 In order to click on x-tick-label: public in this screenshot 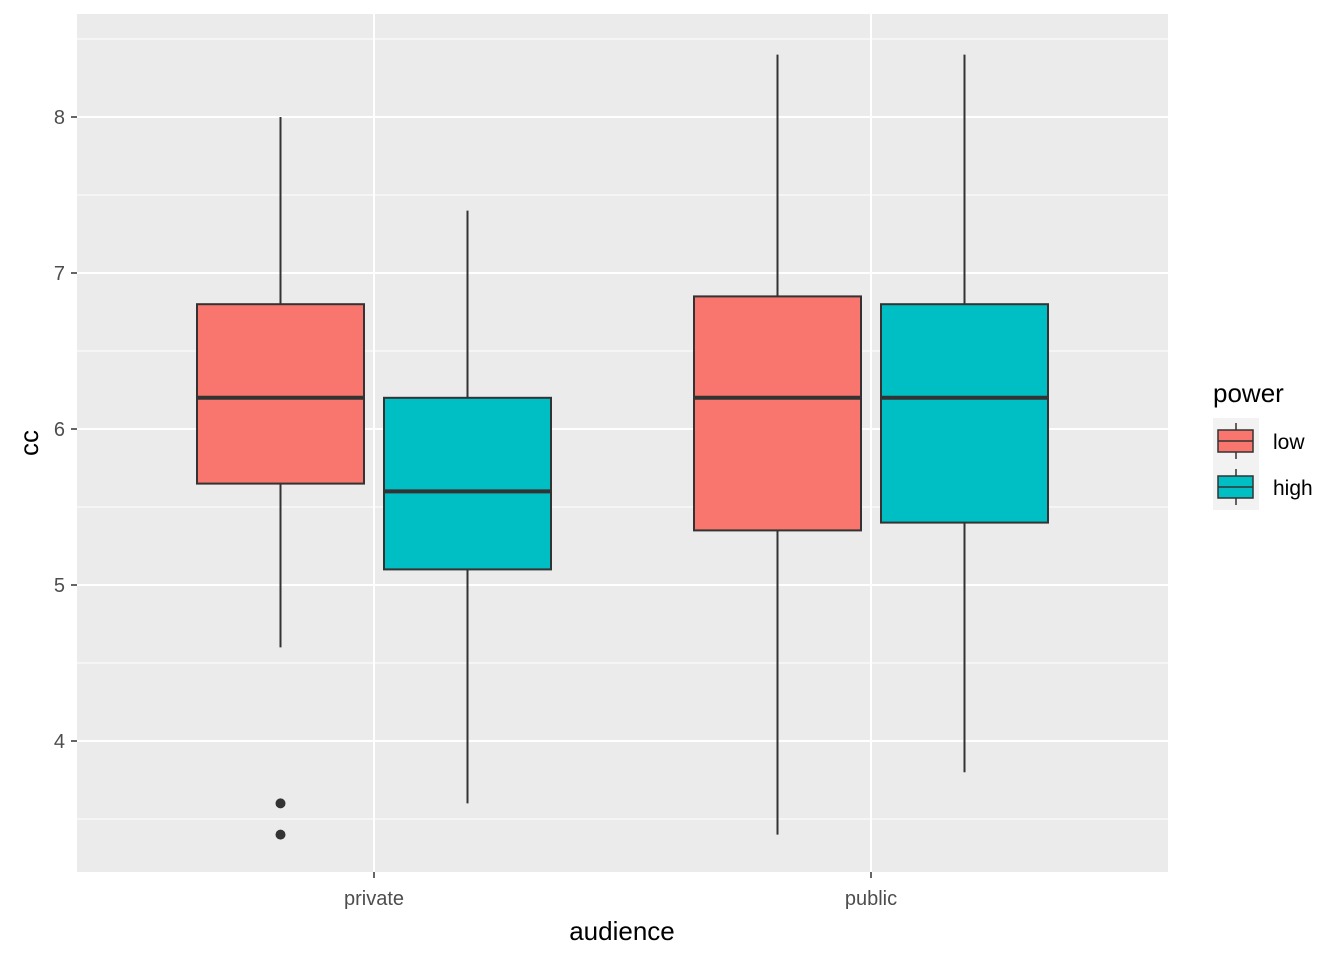, I will do `click(871, 899)`.